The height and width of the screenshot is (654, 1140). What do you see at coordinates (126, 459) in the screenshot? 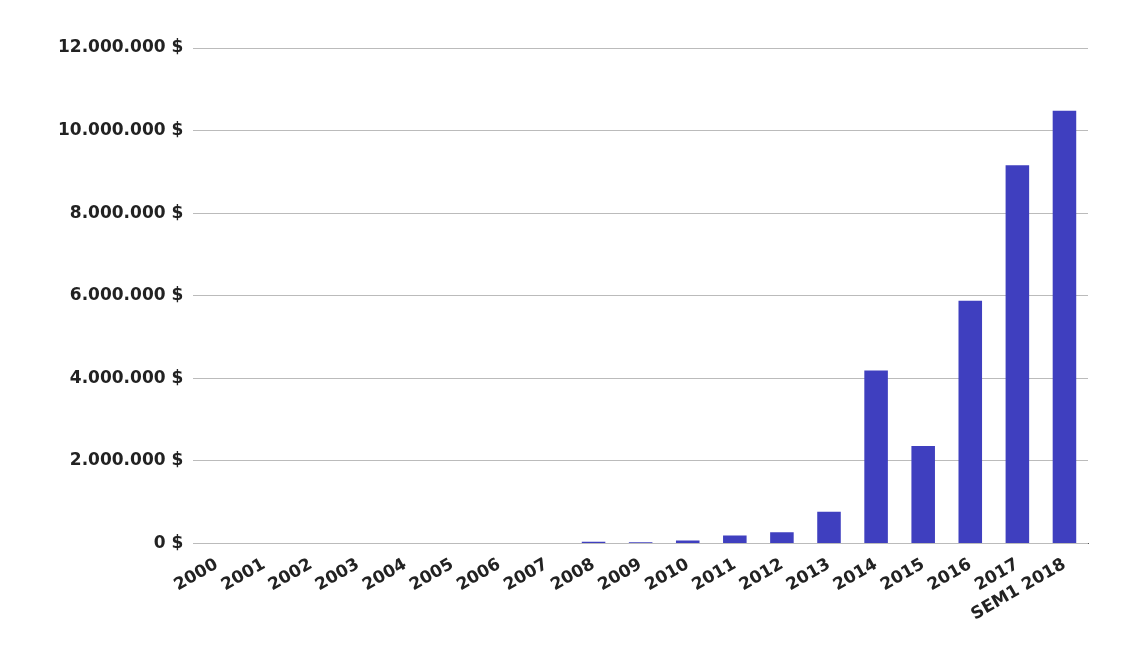
I see `y-tick-label: 2.000.000 $` at bounding box center [126, 459].